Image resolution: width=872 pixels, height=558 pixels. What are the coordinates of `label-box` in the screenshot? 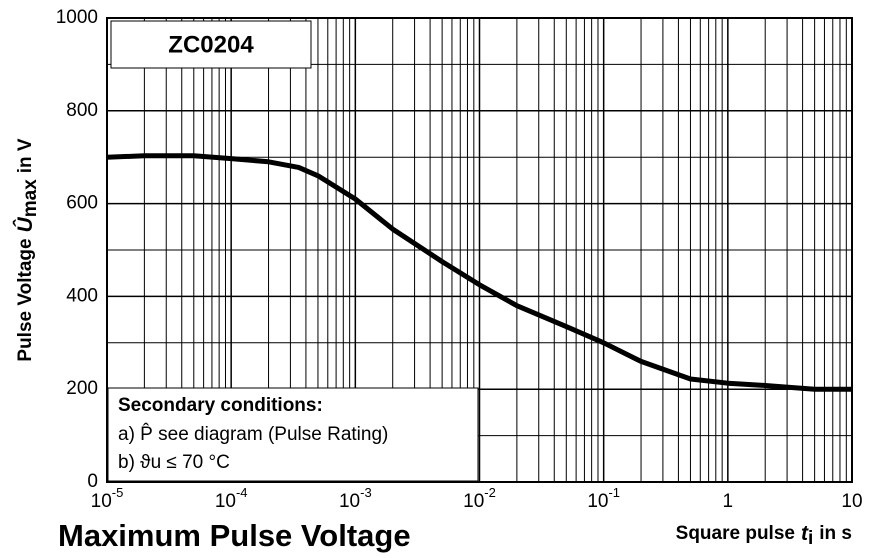 It's located at (211, 44).